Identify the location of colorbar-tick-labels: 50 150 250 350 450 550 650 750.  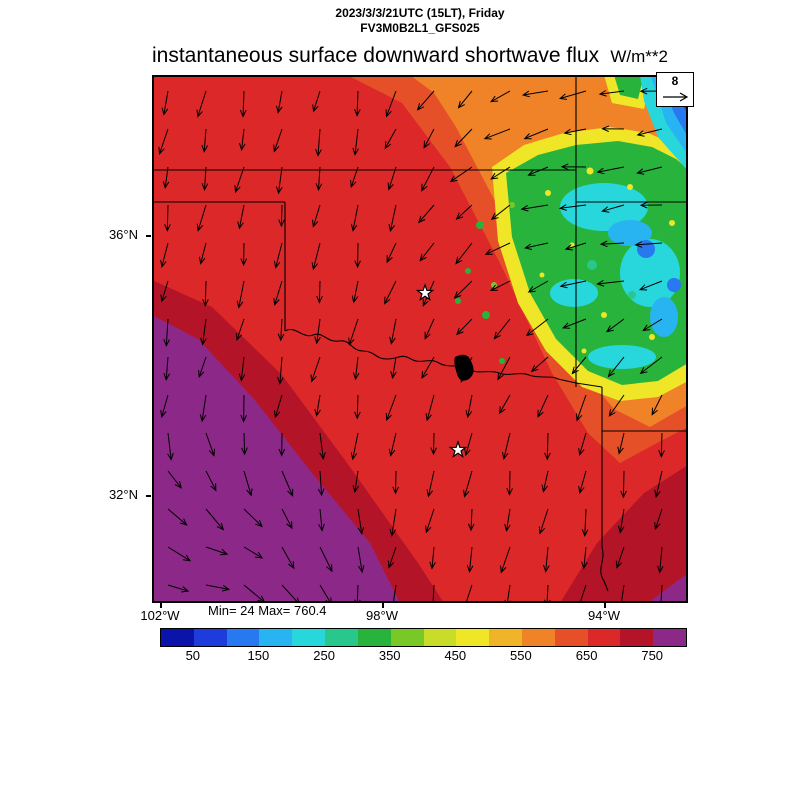
(422, 656).